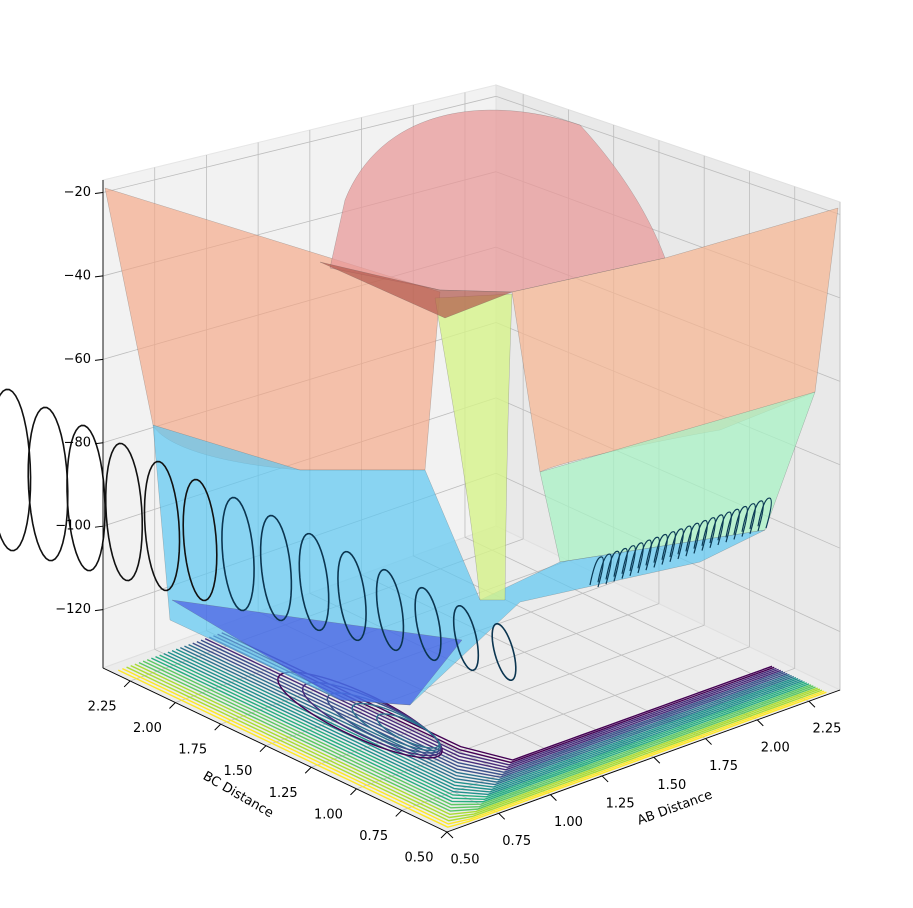 The height and width of the screenshot is (908, 913). What do you see at coordinates (568, 822) in the screenshot?
I see `x-tick-label: 1.00` at bounding box center [568, 822].